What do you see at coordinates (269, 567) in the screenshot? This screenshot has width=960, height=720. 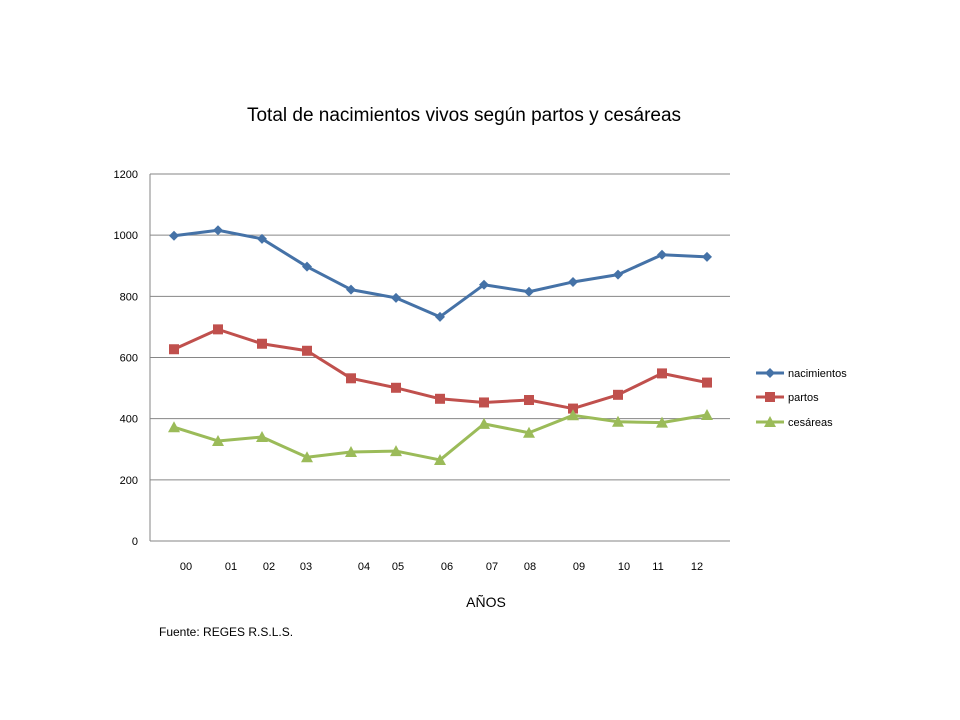 I see `x-tick-label: 02` at bounding box center [269, 567].